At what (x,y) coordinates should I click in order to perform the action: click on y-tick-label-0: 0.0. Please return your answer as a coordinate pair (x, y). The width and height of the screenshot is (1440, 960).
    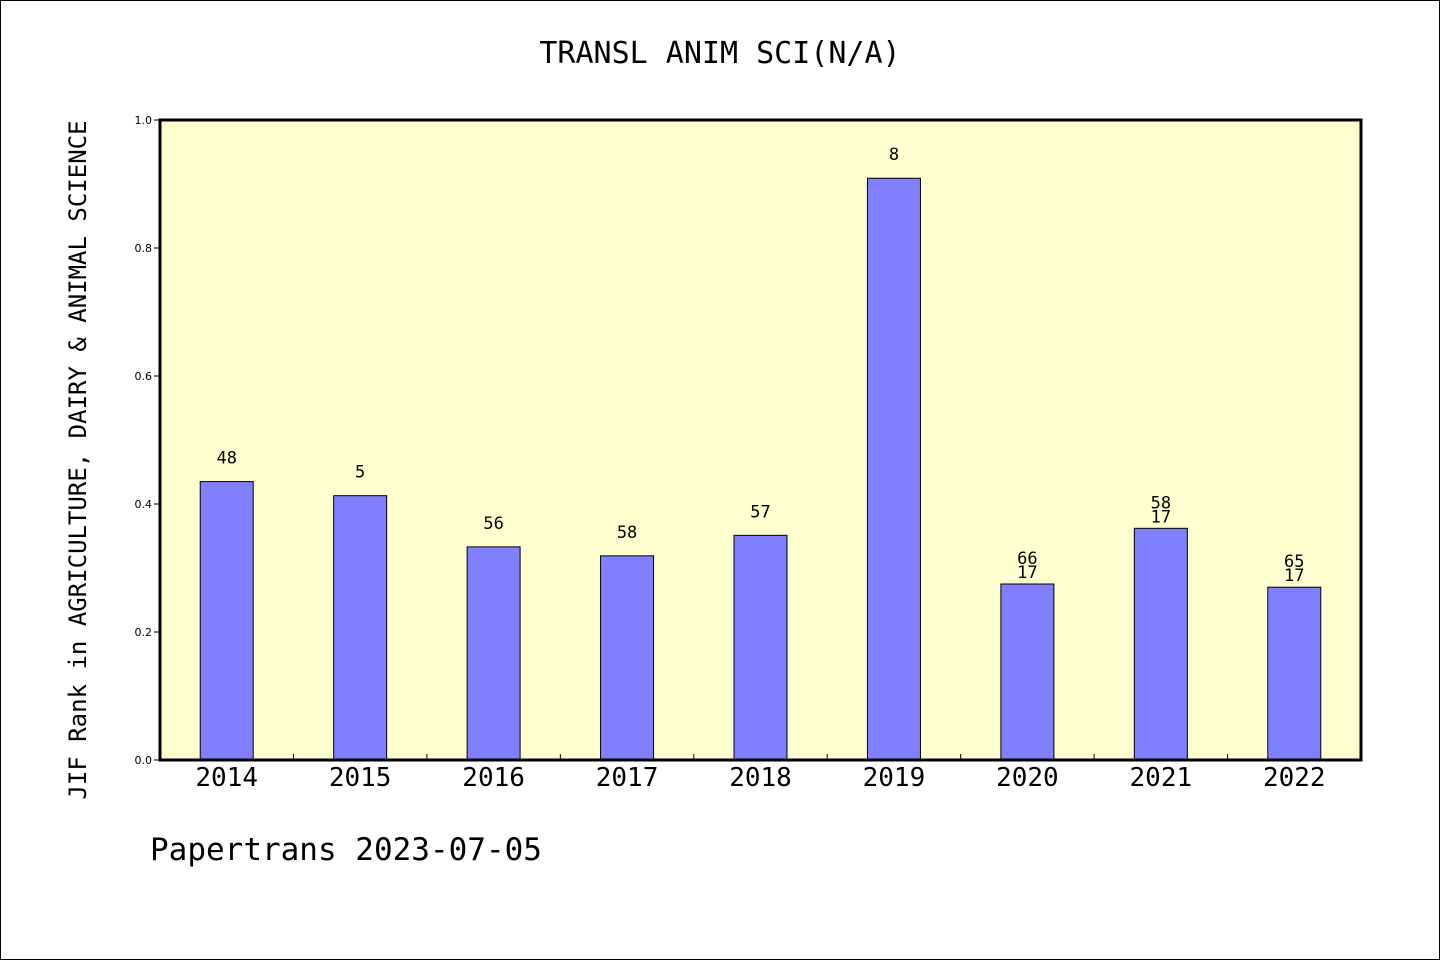
    Looking at the image, I should click on (144, 760).